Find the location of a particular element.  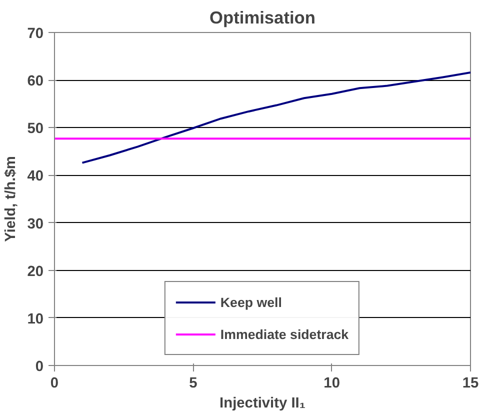

y-tick-label: 30 is located at coordinates (35, 224).